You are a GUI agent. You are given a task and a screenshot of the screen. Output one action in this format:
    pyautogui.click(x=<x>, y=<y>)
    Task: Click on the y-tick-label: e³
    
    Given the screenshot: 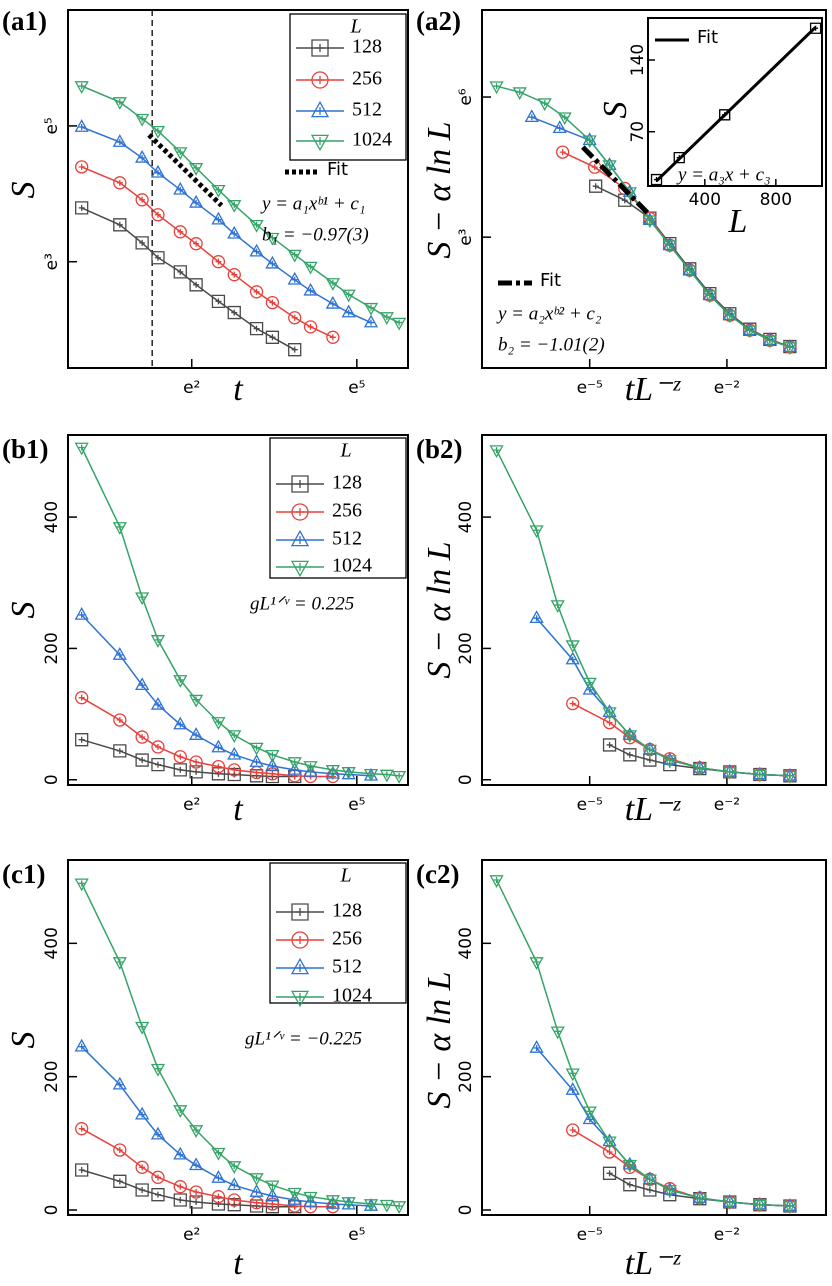 What is the action you would take?
    pyautogui.click(x=466, y=237)
    